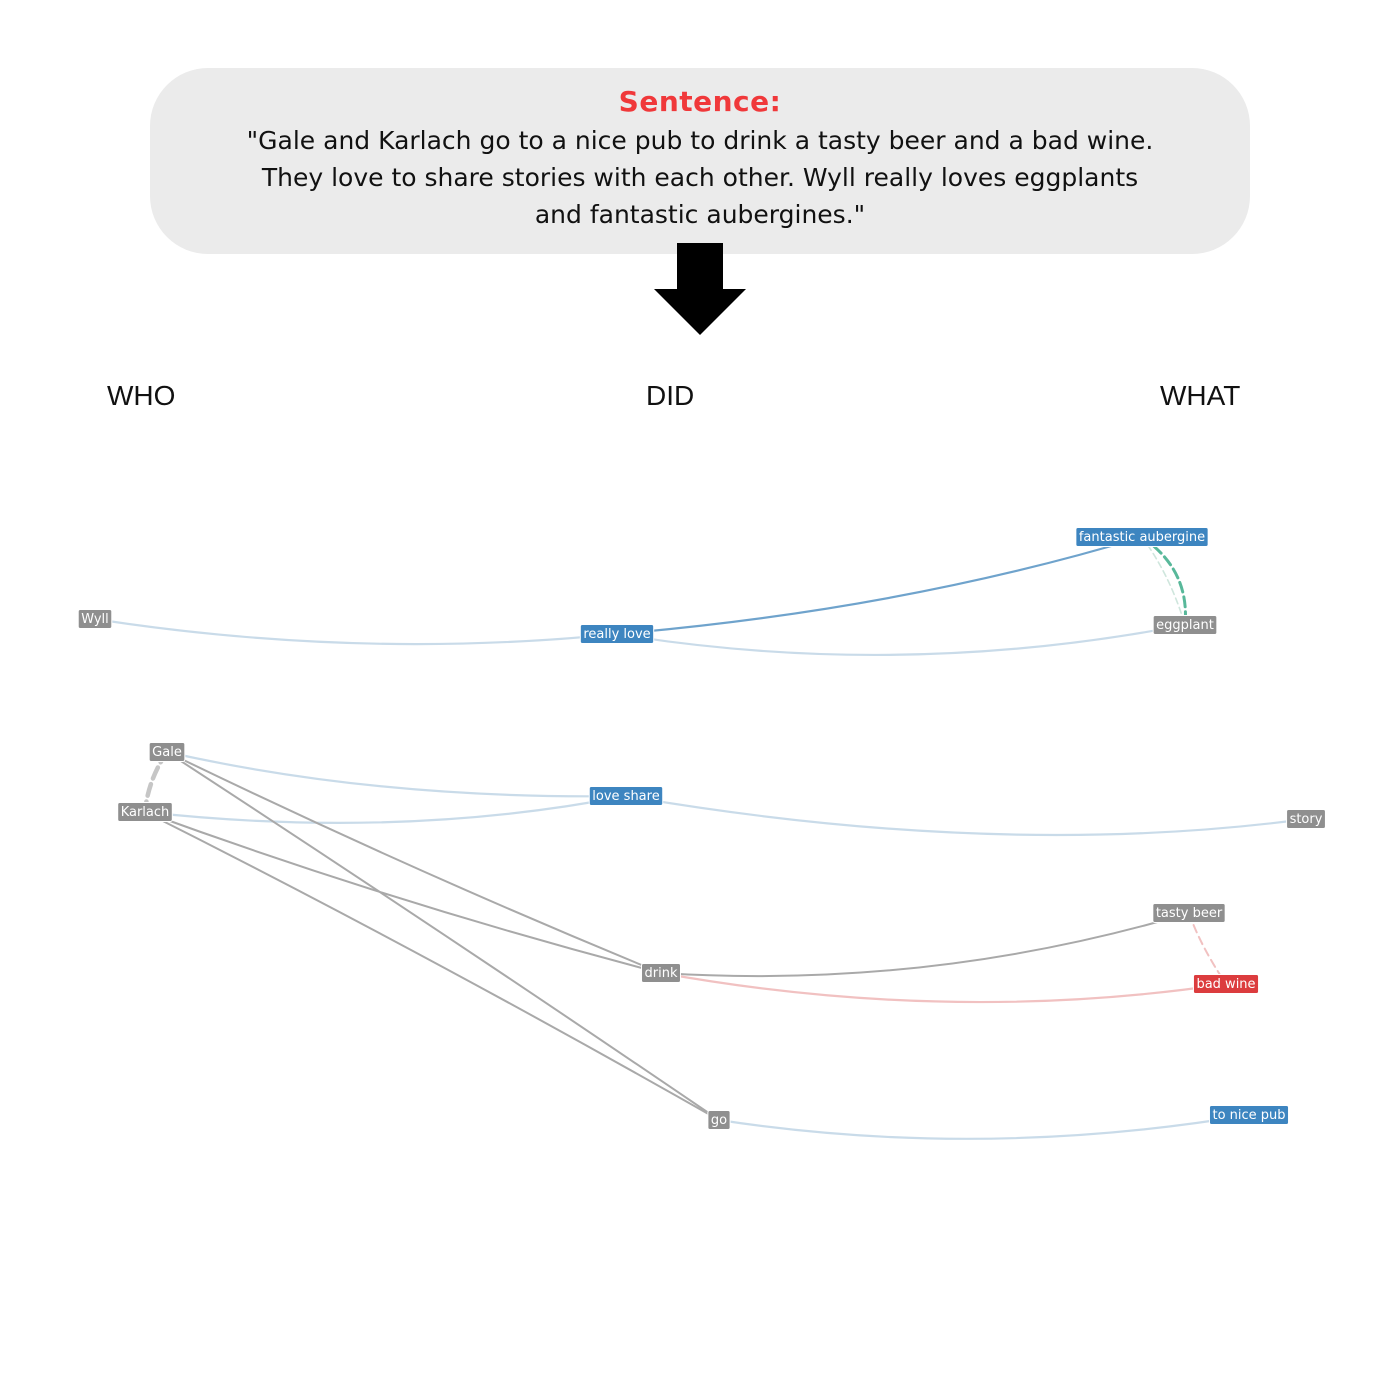 This screenshot has height=1400, width=1400. I want to click on edge-drink-to-tasty-beer, so click(925, 945).